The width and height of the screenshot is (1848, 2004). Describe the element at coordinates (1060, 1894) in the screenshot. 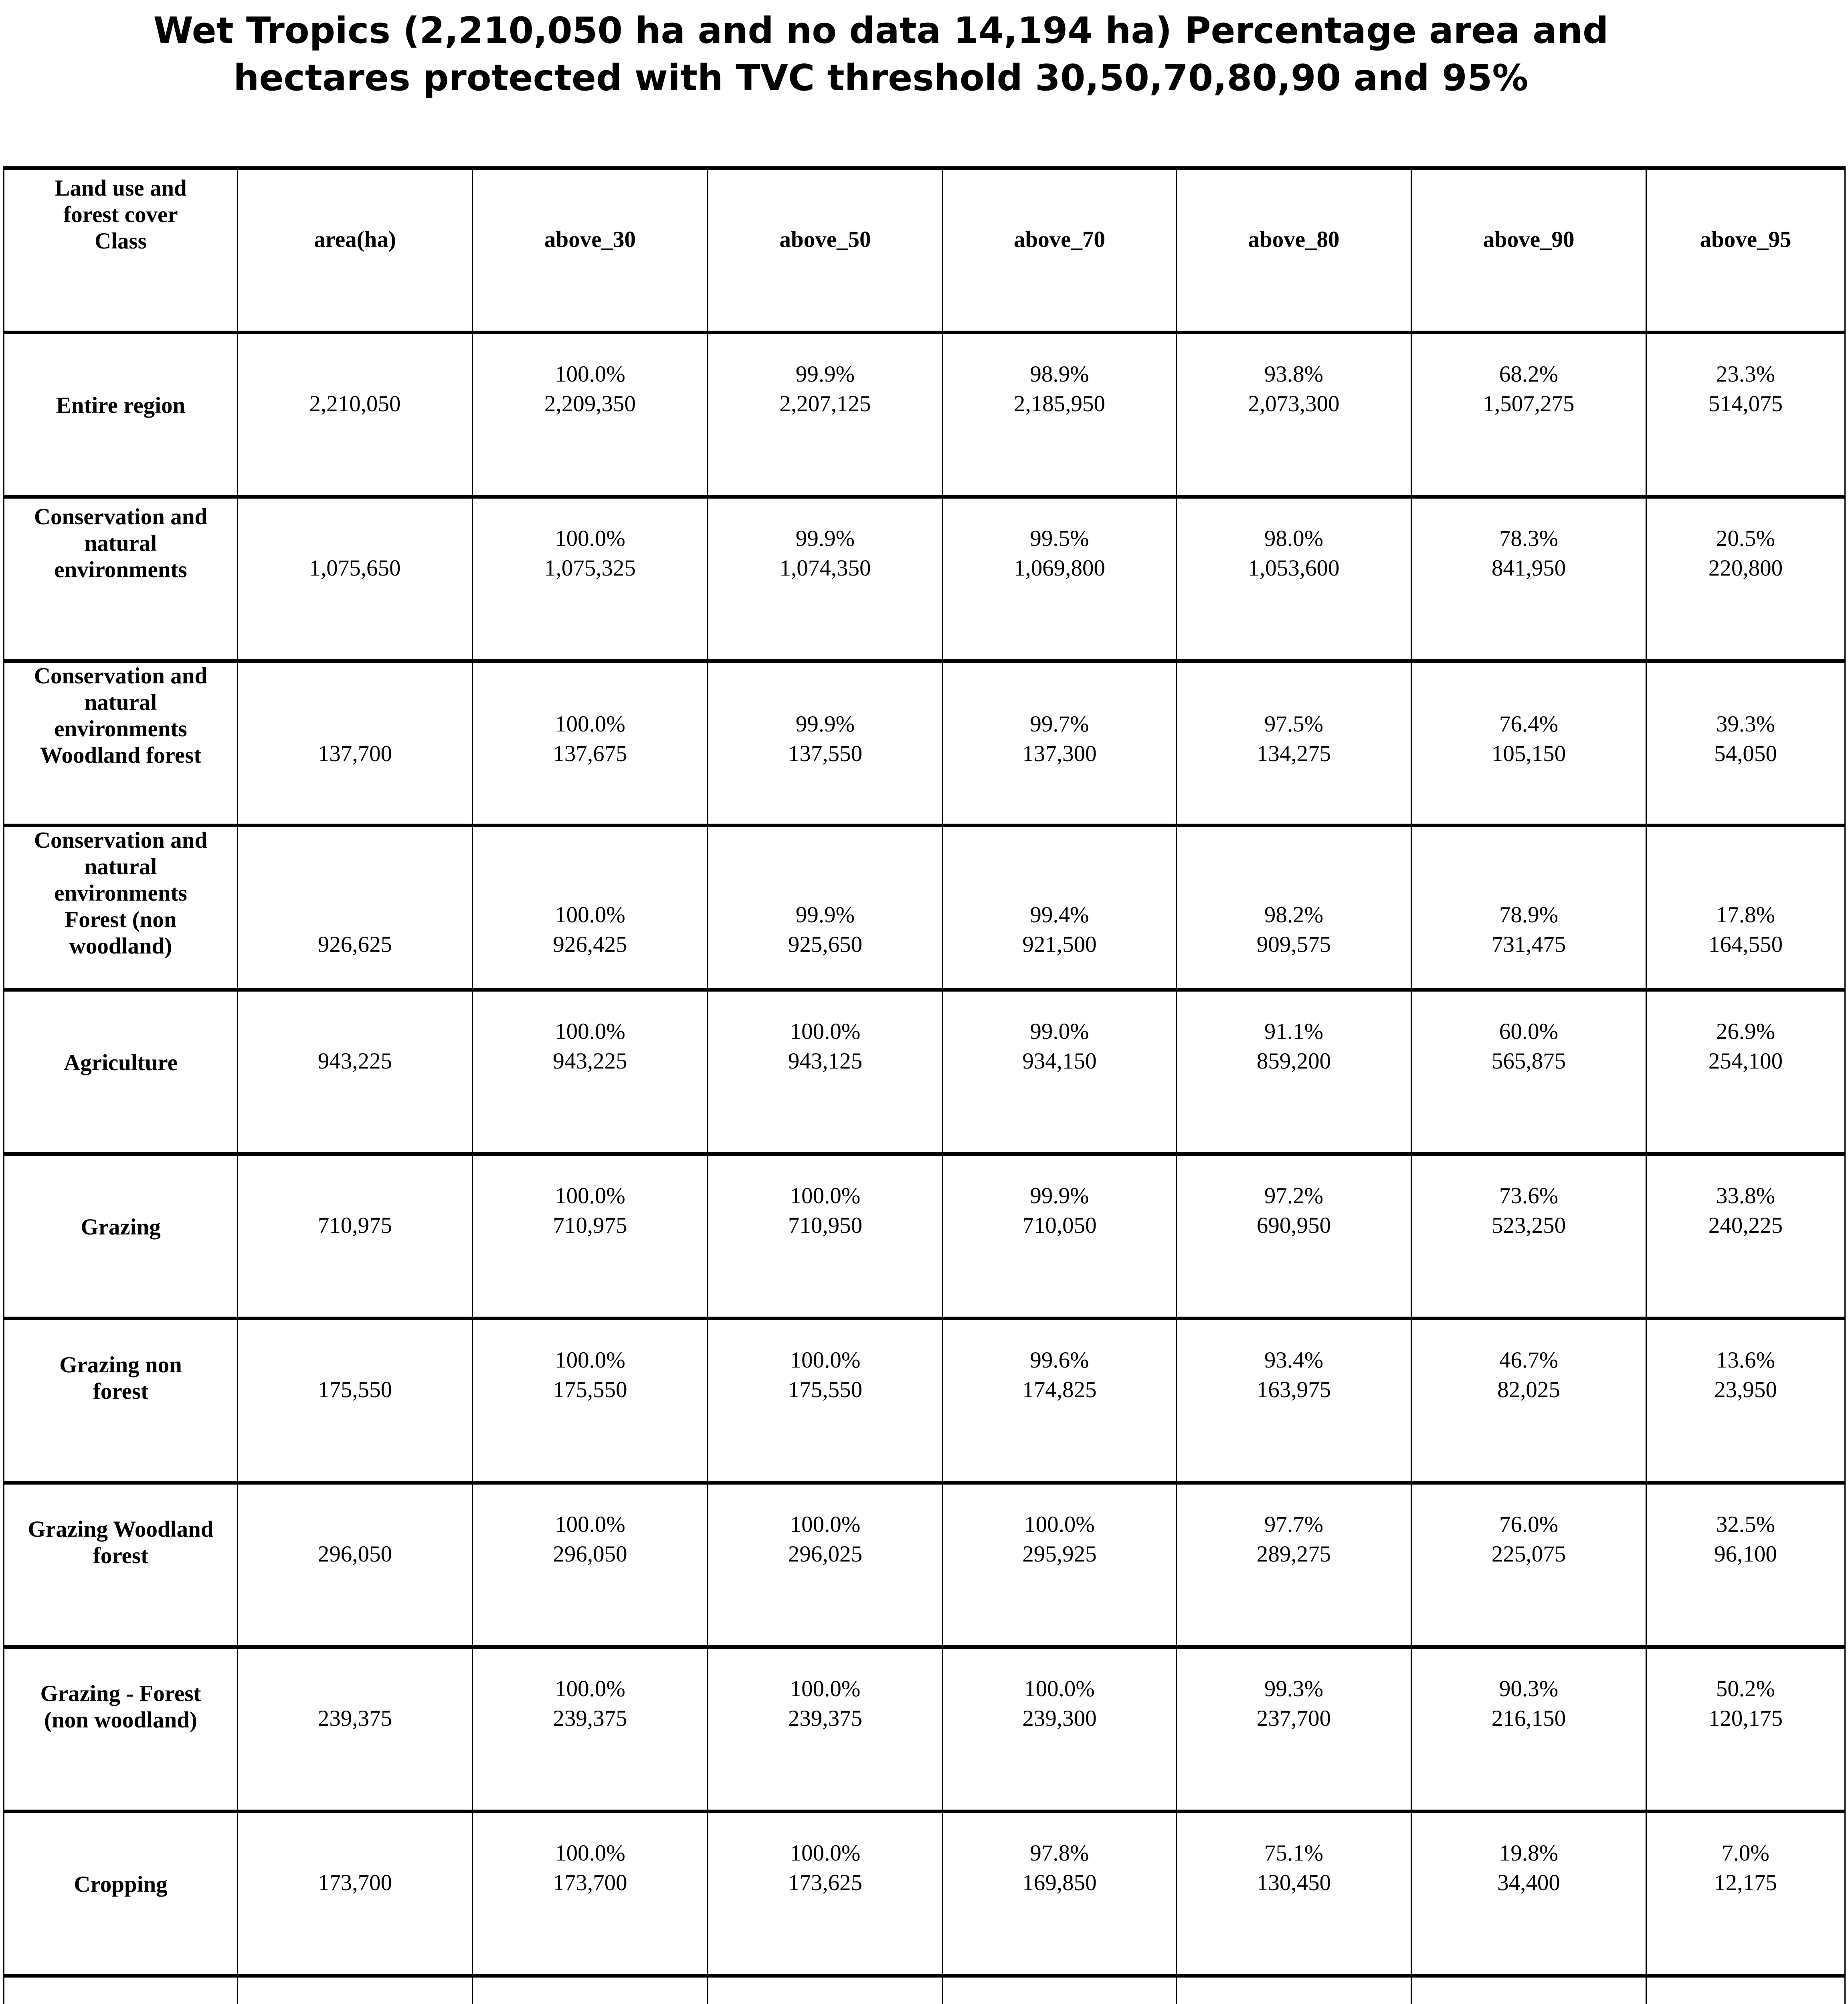

I see `threshold-cell: 97.8% 169,850` at that location.